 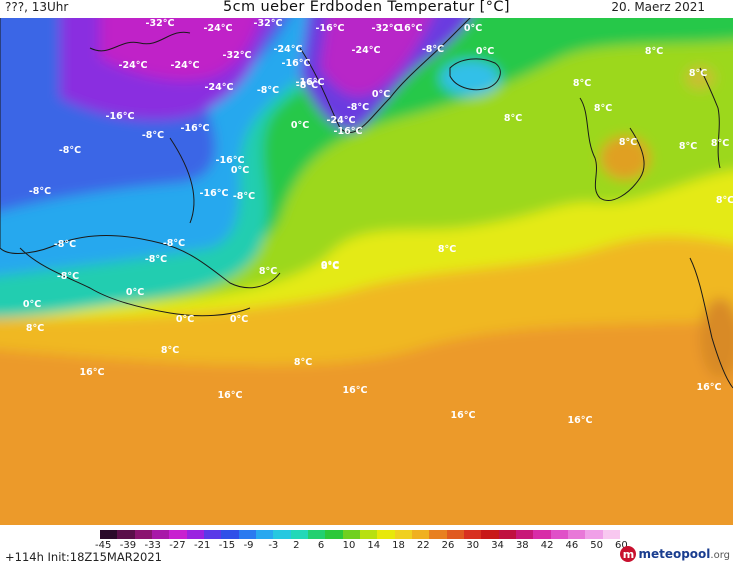 I want to click on color-scale-tick: 6, so click(x=321, y=545).